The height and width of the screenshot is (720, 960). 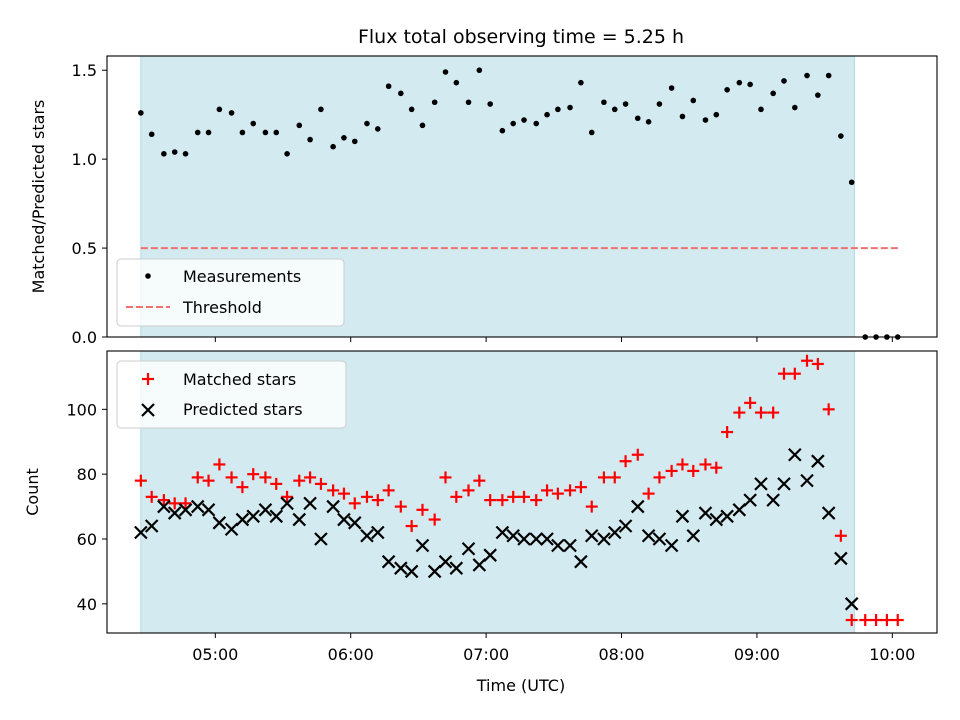 I want to click on bottom-x-tick-label: 10:00, so click(x=892, y=654).